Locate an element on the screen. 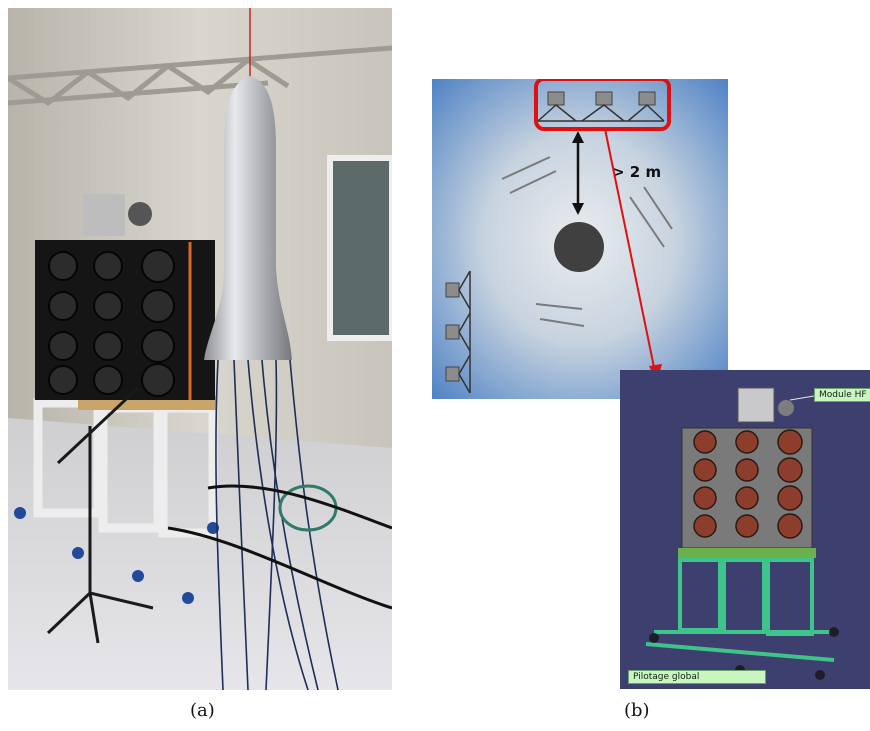  suspended-cone is located at coordinates (248, 218).